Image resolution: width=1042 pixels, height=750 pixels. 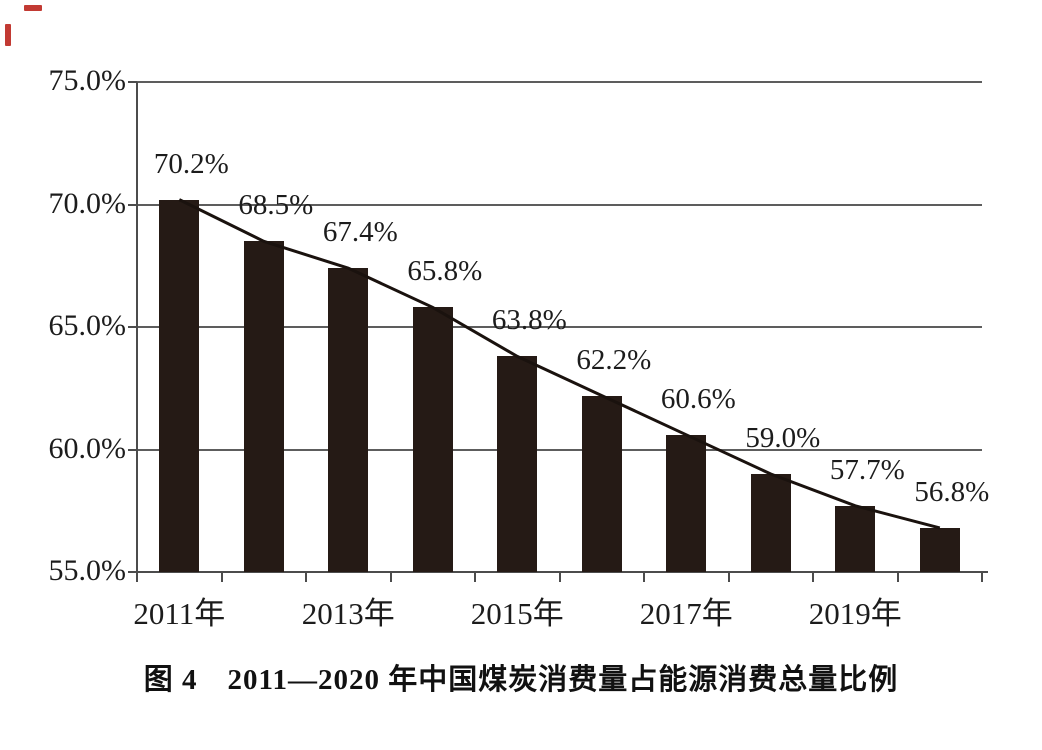 I want to click on x-axis-tick-label: 2011年, so click(x=179, y=613).